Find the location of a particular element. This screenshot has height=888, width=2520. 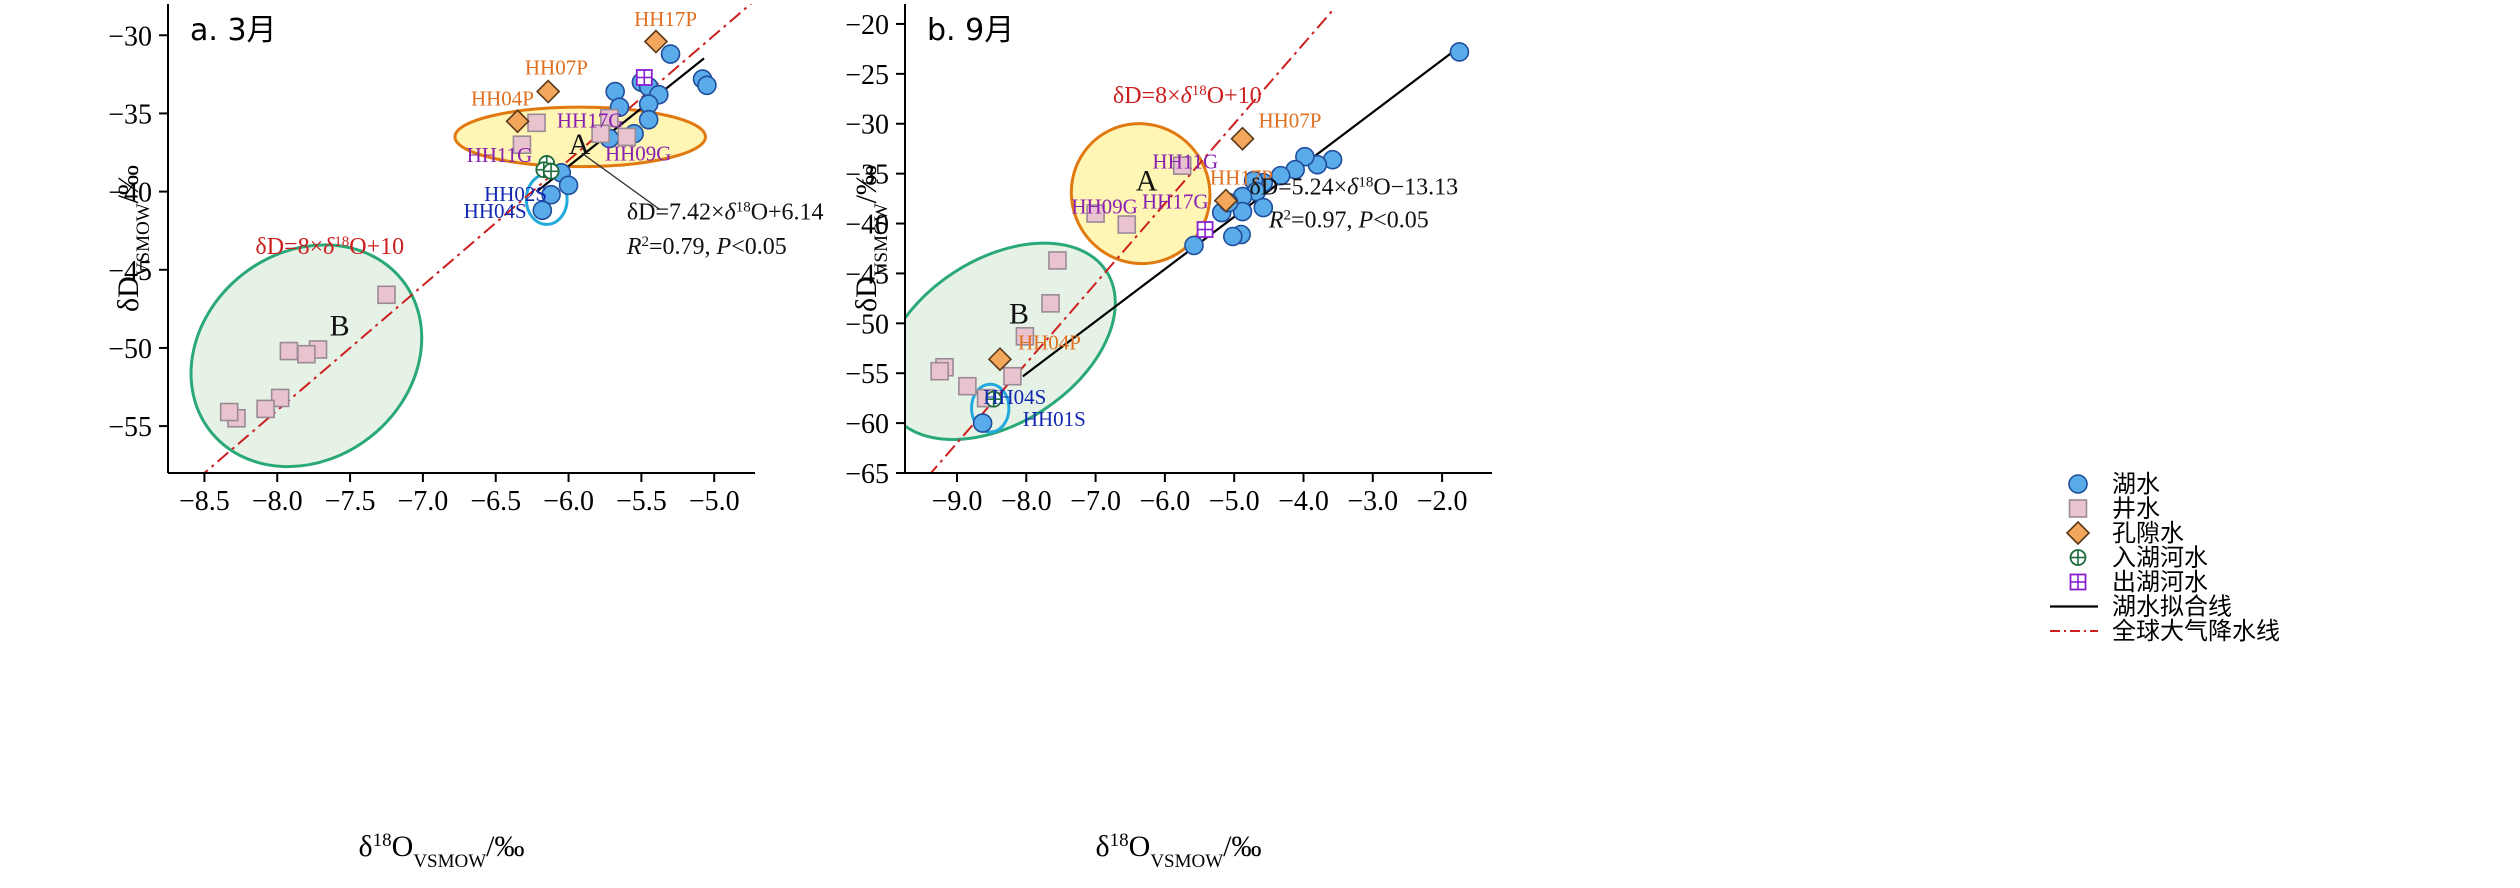

x-tick-label-b-0: −9.0 is located at coordinates (957, 501).